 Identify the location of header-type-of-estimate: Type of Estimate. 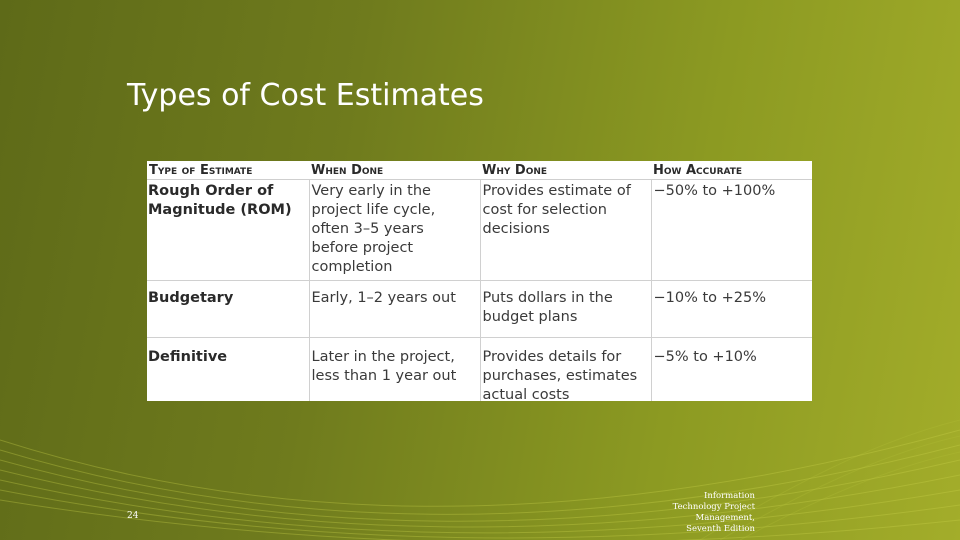
(228, 170).